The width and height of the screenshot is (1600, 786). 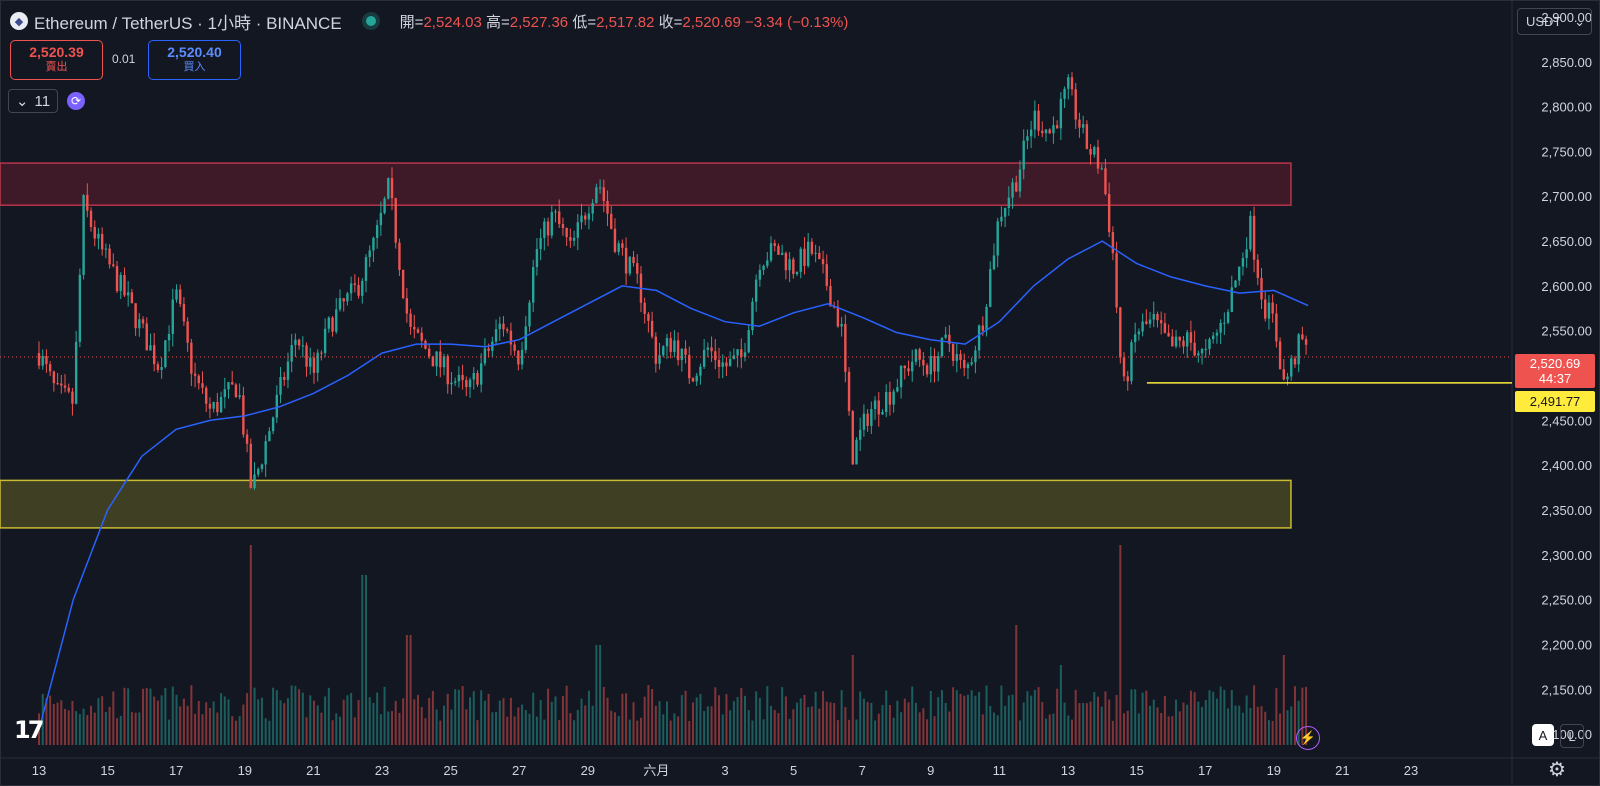 I want to click on price-tick-label: 2,750.00, so click(x=1566, y=151).